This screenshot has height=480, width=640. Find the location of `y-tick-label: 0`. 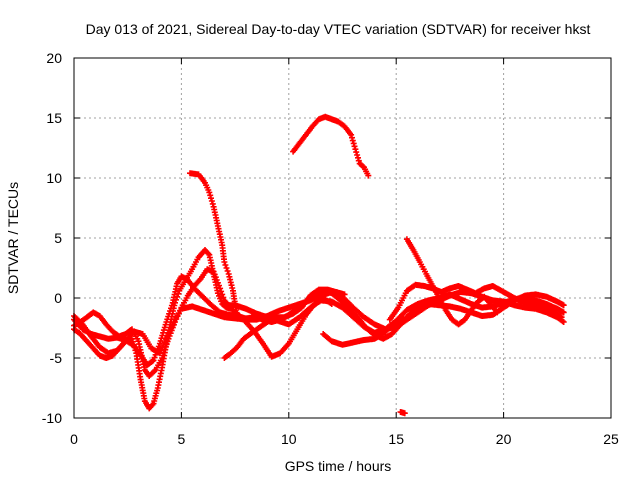

y-tick-label: 0 is located at coordinates (58, 298).